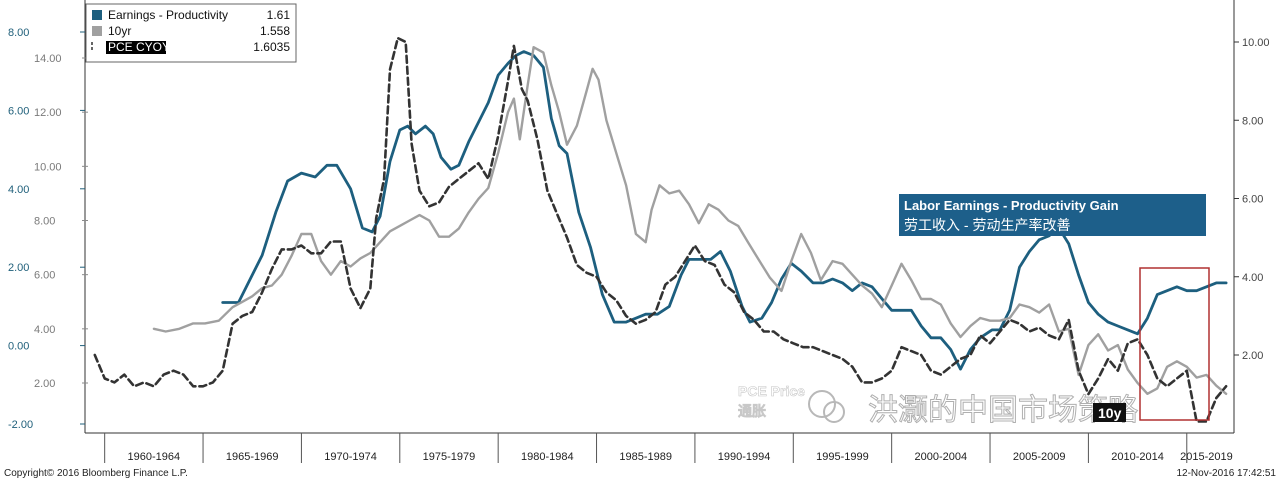 This screenshot has width=1280, height=485. What do you see at coordinates (97, 15) in the screenshot?
I see `legend-swatch-earnings` at bounding box center [97, 15].